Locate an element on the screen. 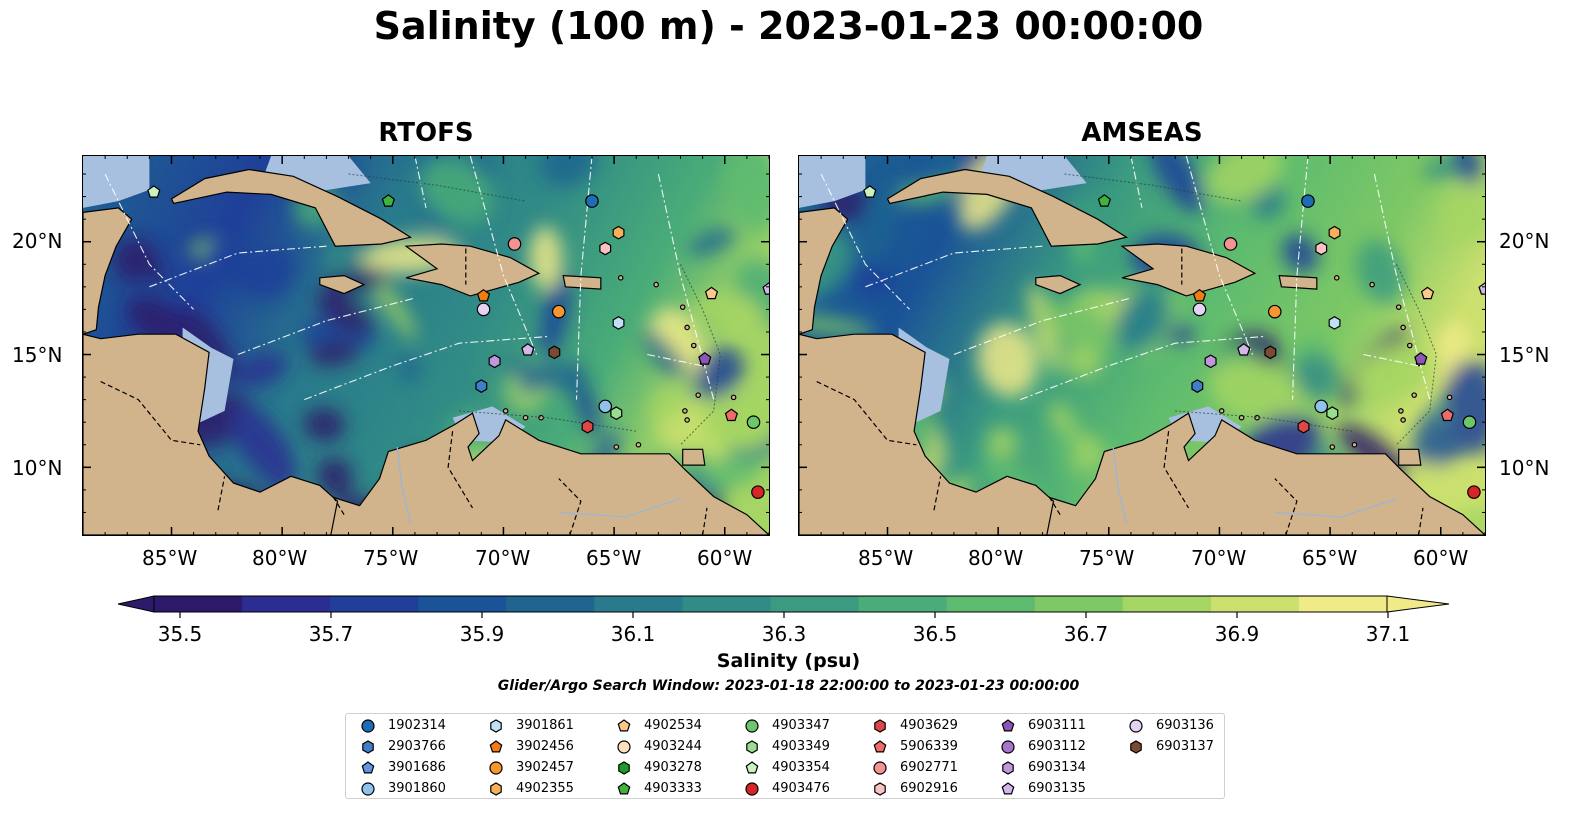 This screenshot has height=827, width=1577. float-6903135-marker is located at coordinates (1481, 288).